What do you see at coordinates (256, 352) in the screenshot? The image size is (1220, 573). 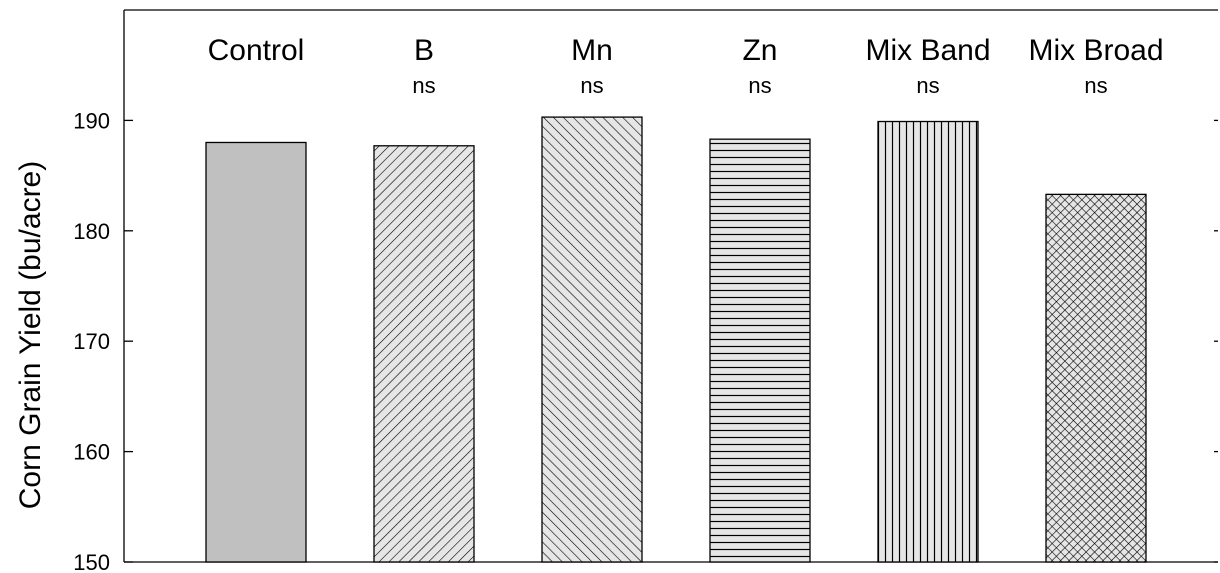 I see `bar-control` at bounding box center [256, 352].